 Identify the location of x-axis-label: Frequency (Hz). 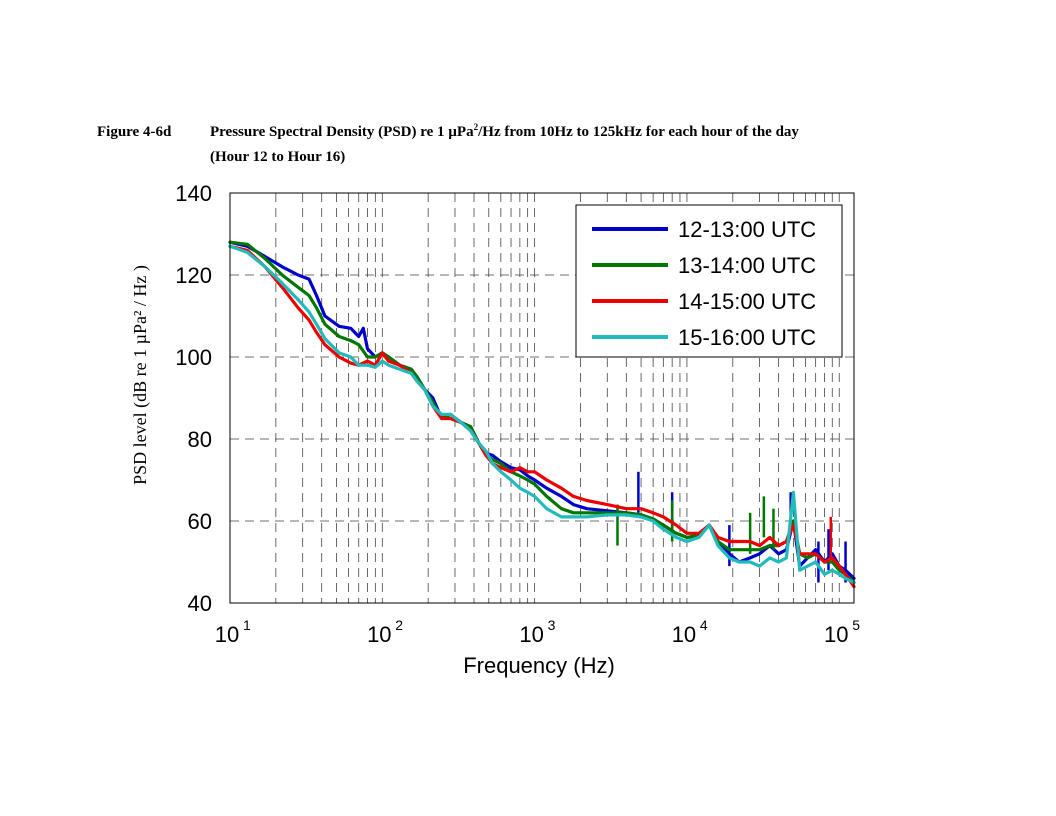
(539, 665).